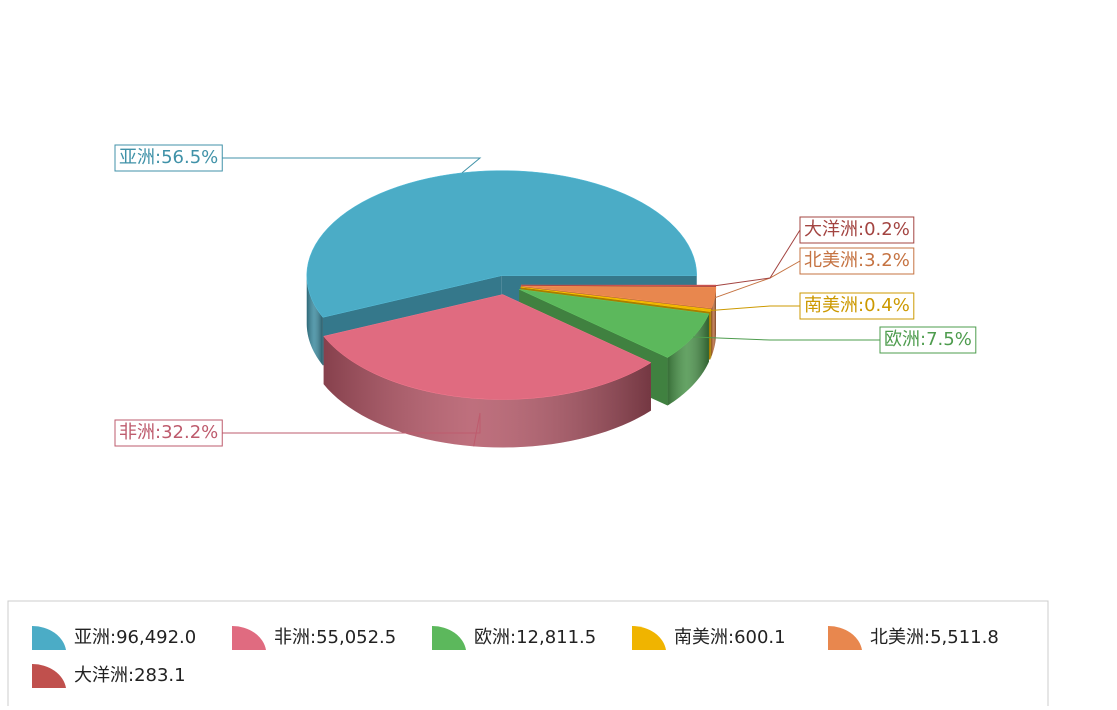 Image resolution: width=1117 pixels, height=710 pixels. I want to click on legend-label: 大洋洲:283.1, so click(130, 675).